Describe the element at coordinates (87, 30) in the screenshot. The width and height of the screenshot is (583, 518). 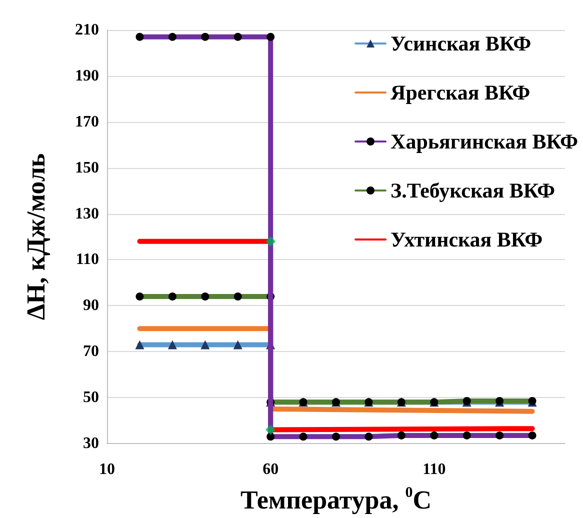
I see `y-tick-label: 210` at that location.